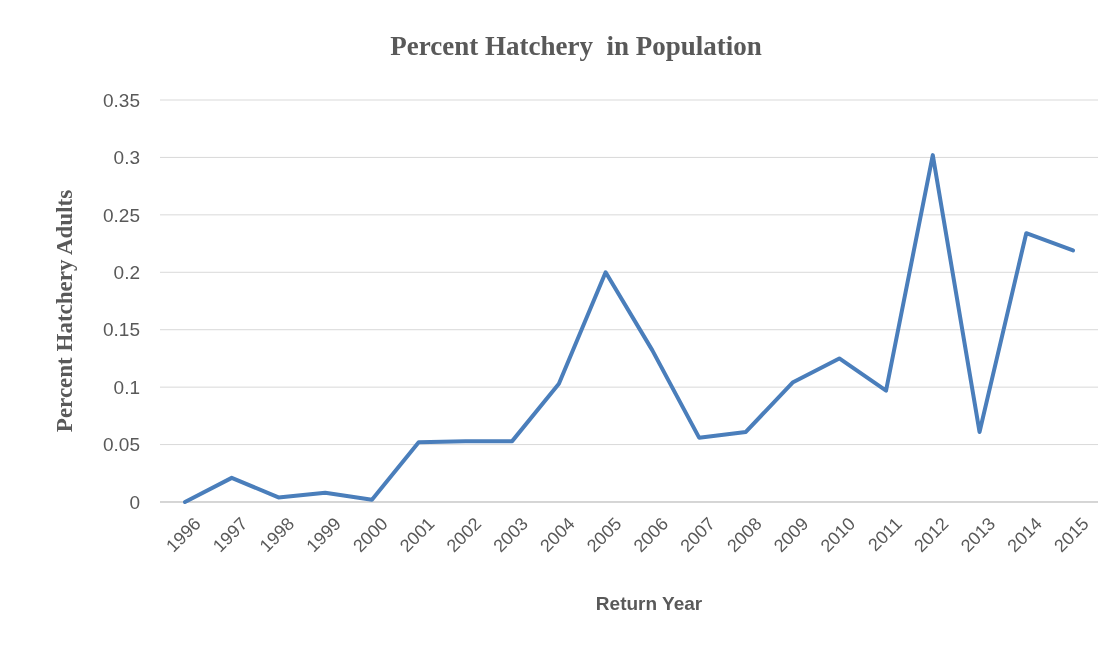 Image resolution: width=1112 pixels, height=649 pixels. I want to click on y-tick-label: 0.05, so click(121, 445).